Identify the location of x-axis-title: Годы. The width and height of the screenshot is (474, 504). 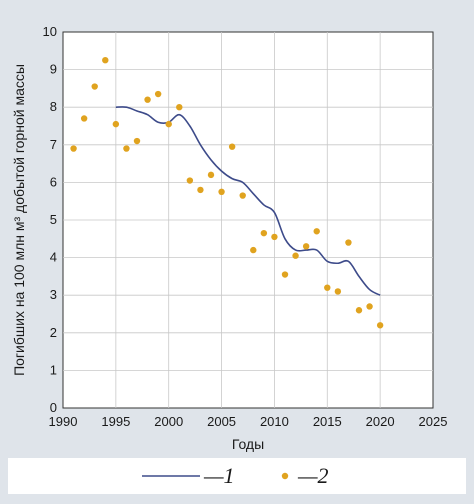
(248, 444).